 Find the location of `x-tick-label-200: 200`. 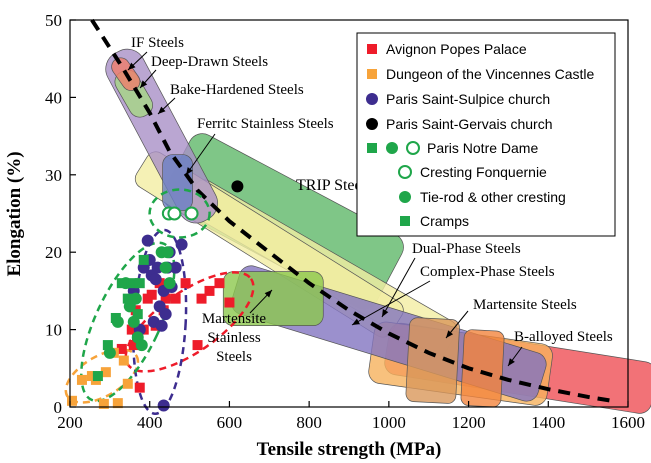

x-tick-label-200: 200 is located at coordinates (70, 422).